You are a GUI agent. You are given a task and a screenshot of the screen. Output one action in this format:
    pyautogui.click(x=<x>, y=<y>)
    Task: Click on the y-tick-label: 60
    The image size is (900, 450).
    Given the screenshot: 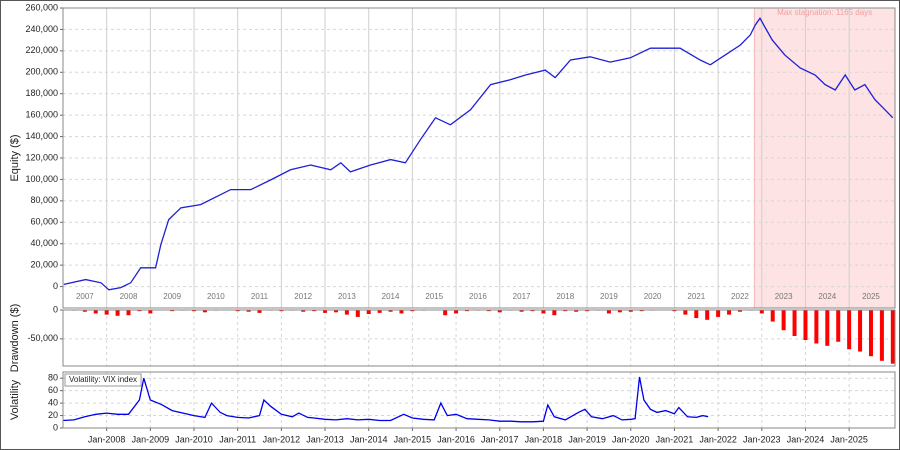 What is the action you would take?
    pyautogui.click(x=53, y=390)
    